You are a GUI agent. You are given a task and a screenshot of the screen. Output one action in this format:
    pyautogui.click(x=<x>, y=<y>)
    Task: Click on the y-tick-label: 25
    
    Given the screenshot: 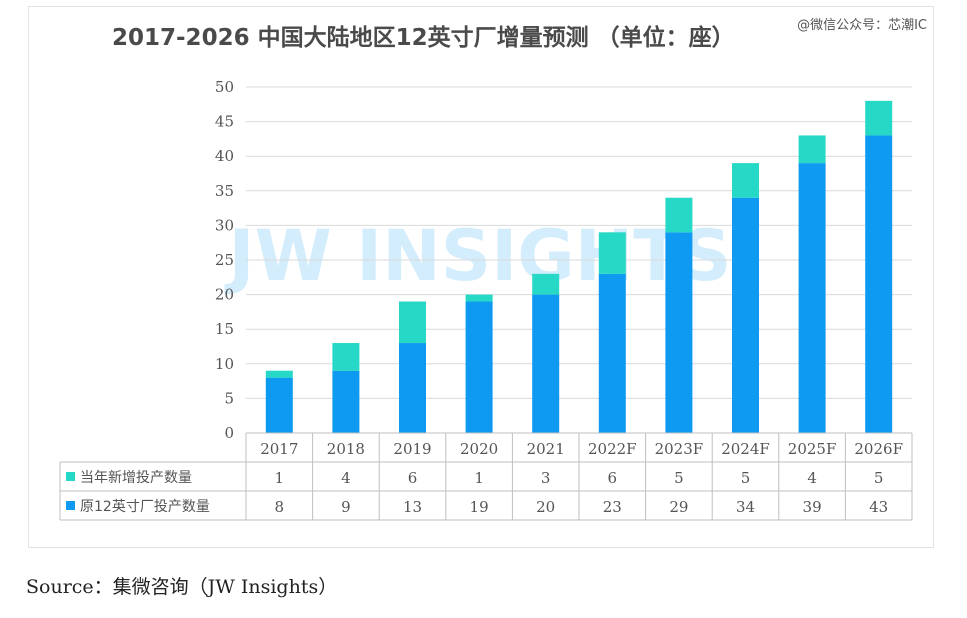 What is the action you would take?
    pyautogui.click(x=224, y=260)
    